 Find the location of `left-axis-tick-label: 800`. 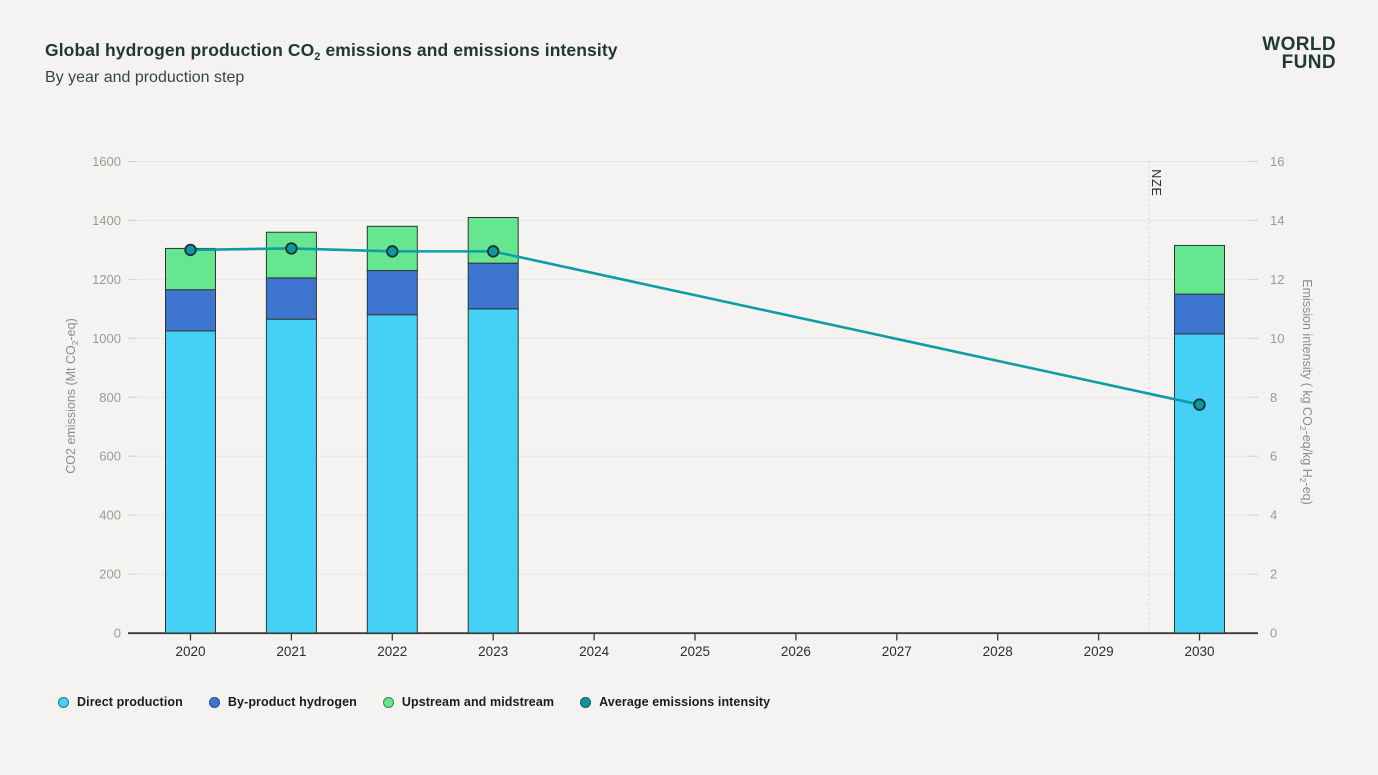

left-axis-tick-label: 800 is located at coordinates (110, 397).